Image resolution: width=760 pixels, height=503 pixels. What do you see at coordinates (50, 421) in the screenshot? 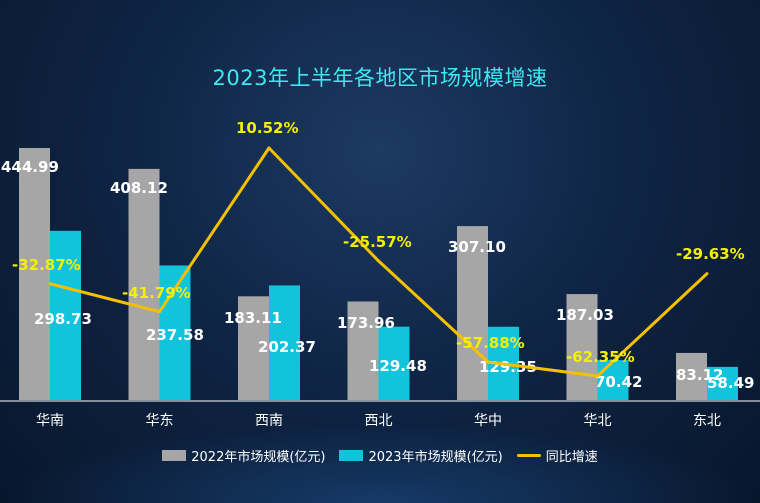
I see `x-tick-label-0: 华南` at bounding box center [50, 421].